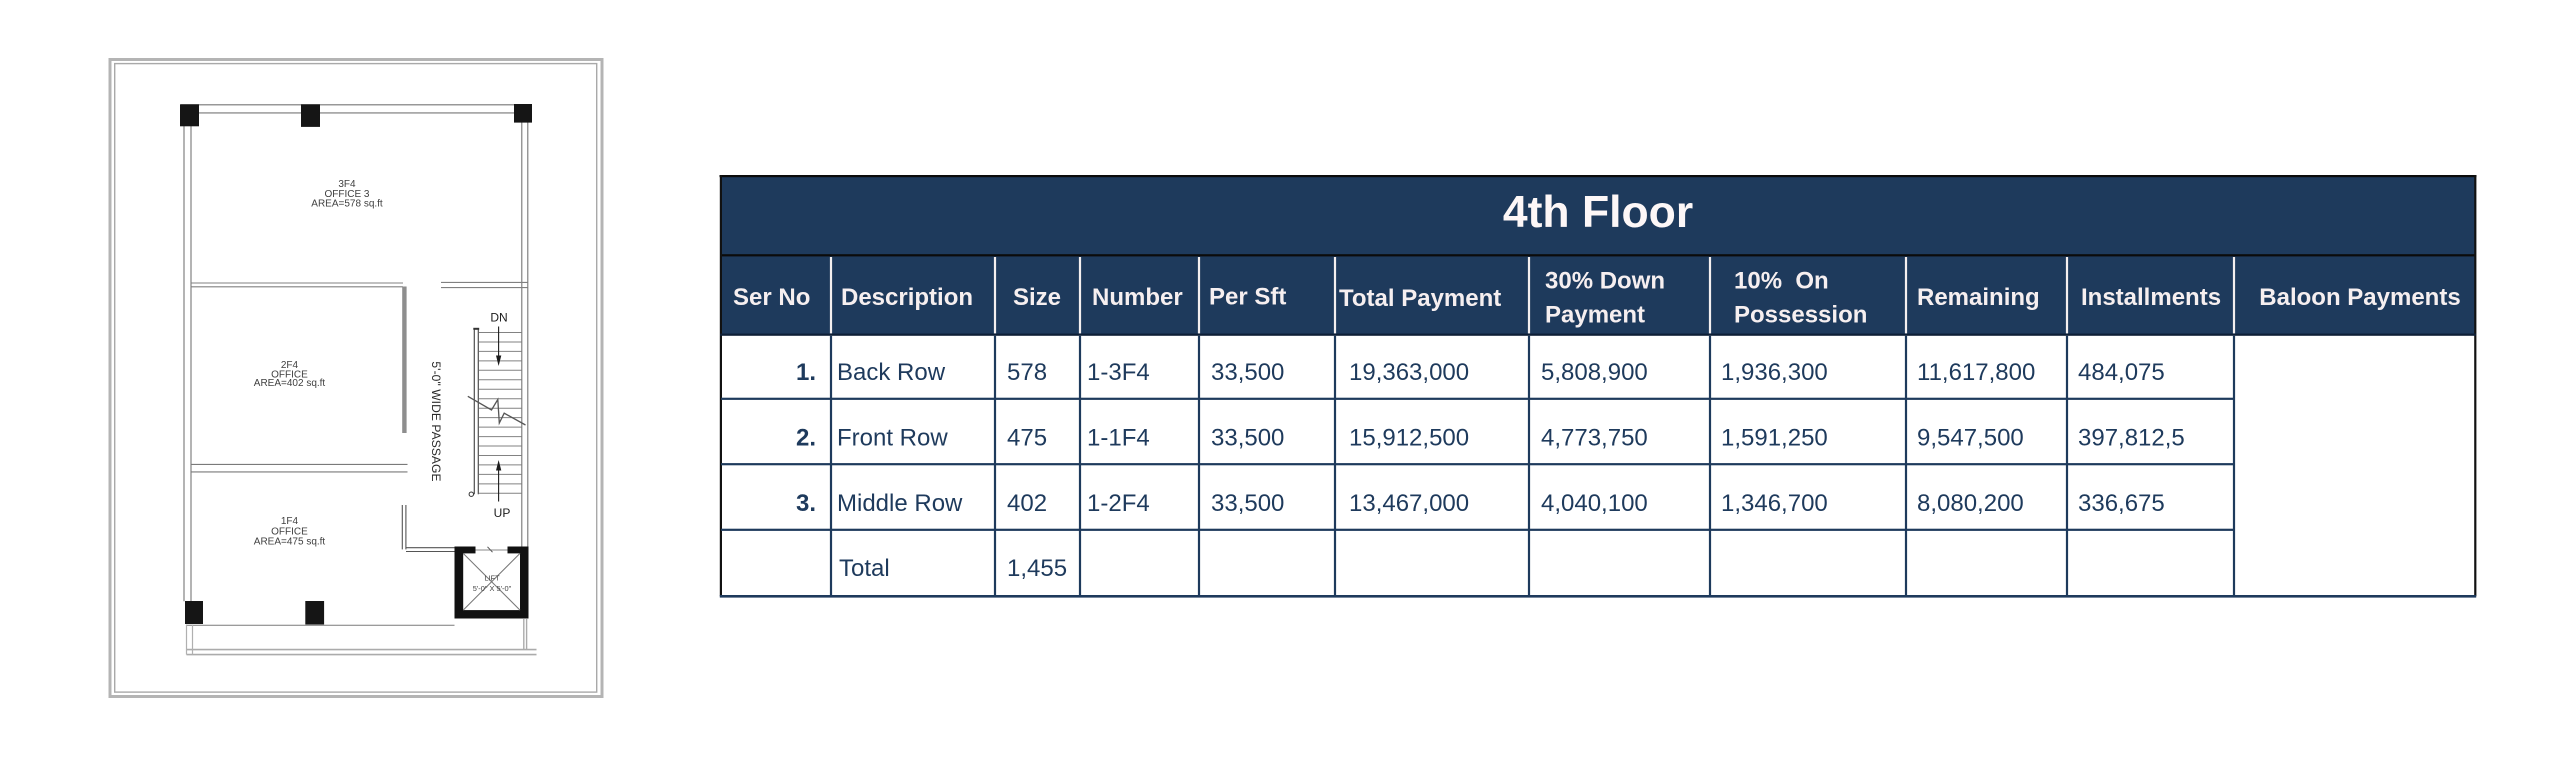 The height and width of the screenshot is (773, 2560). I want to click on svg-text: 1-1F4, so click(1118, 437).